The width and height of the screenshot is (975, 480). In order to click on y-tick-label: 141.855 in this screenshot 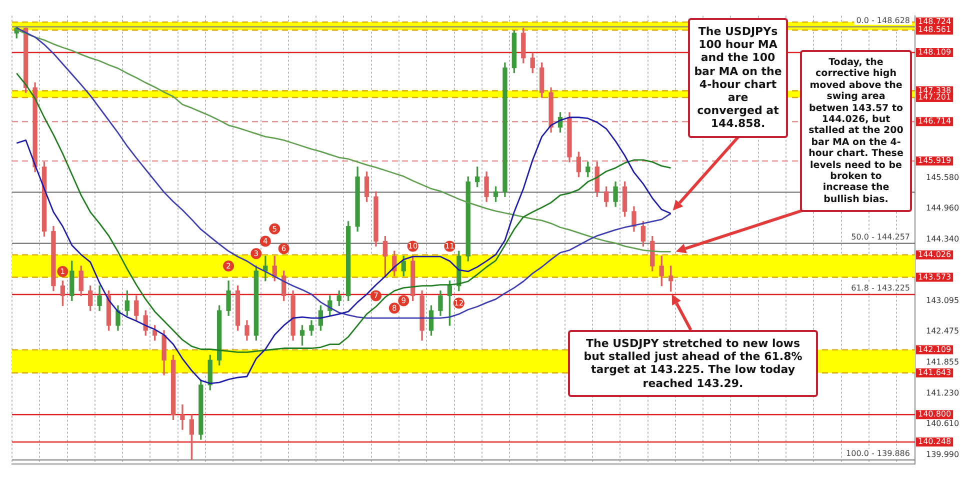, I will do `click(943, 361)`.